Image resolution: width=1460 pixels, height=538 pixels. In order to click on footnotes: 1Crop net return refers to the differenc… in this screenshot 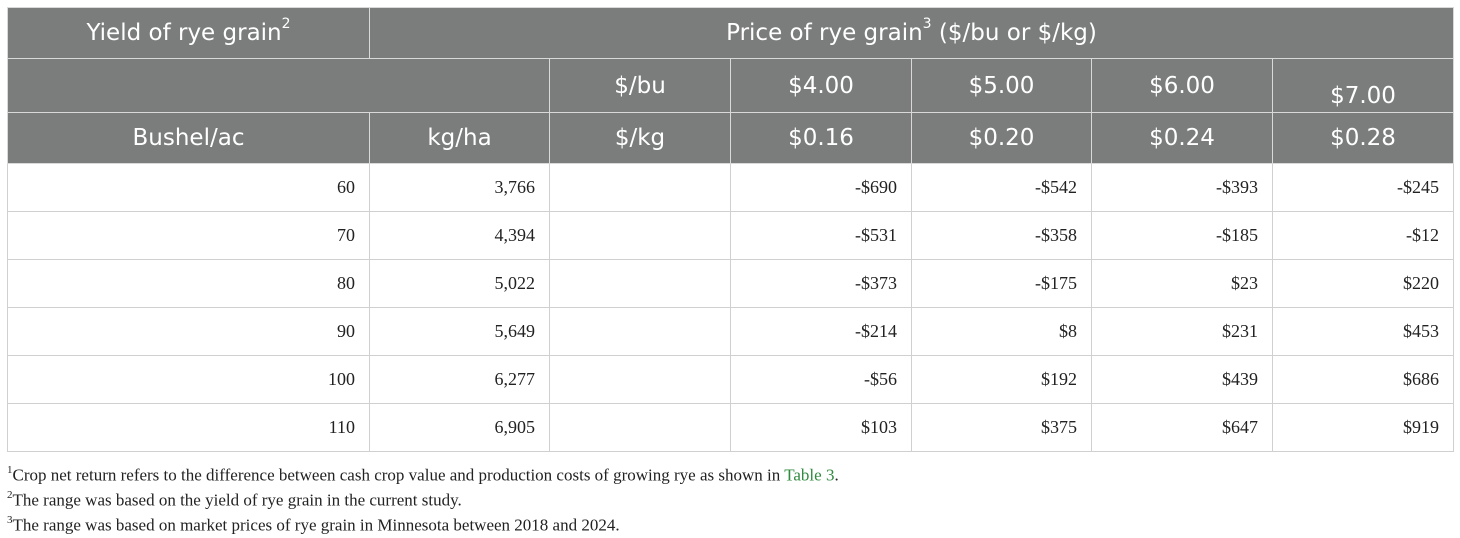, I will do `click(730, 497)`.